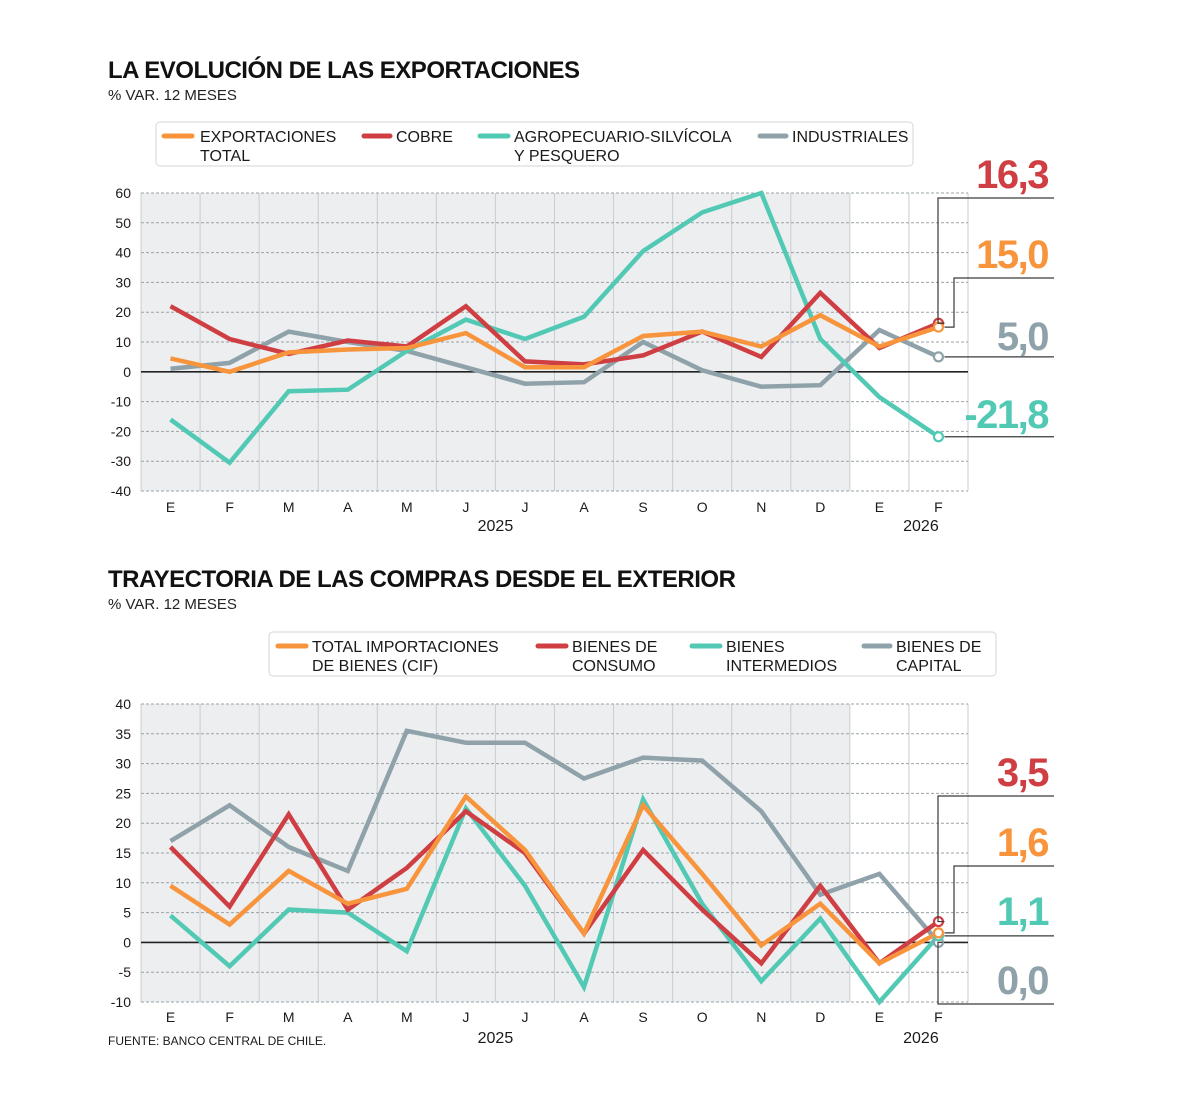 The width and height of the screenshot is (1200, 1094). Describe the element at coordinates (761, 507) in the screenshot. I see `x-tick-label: N` at that location.